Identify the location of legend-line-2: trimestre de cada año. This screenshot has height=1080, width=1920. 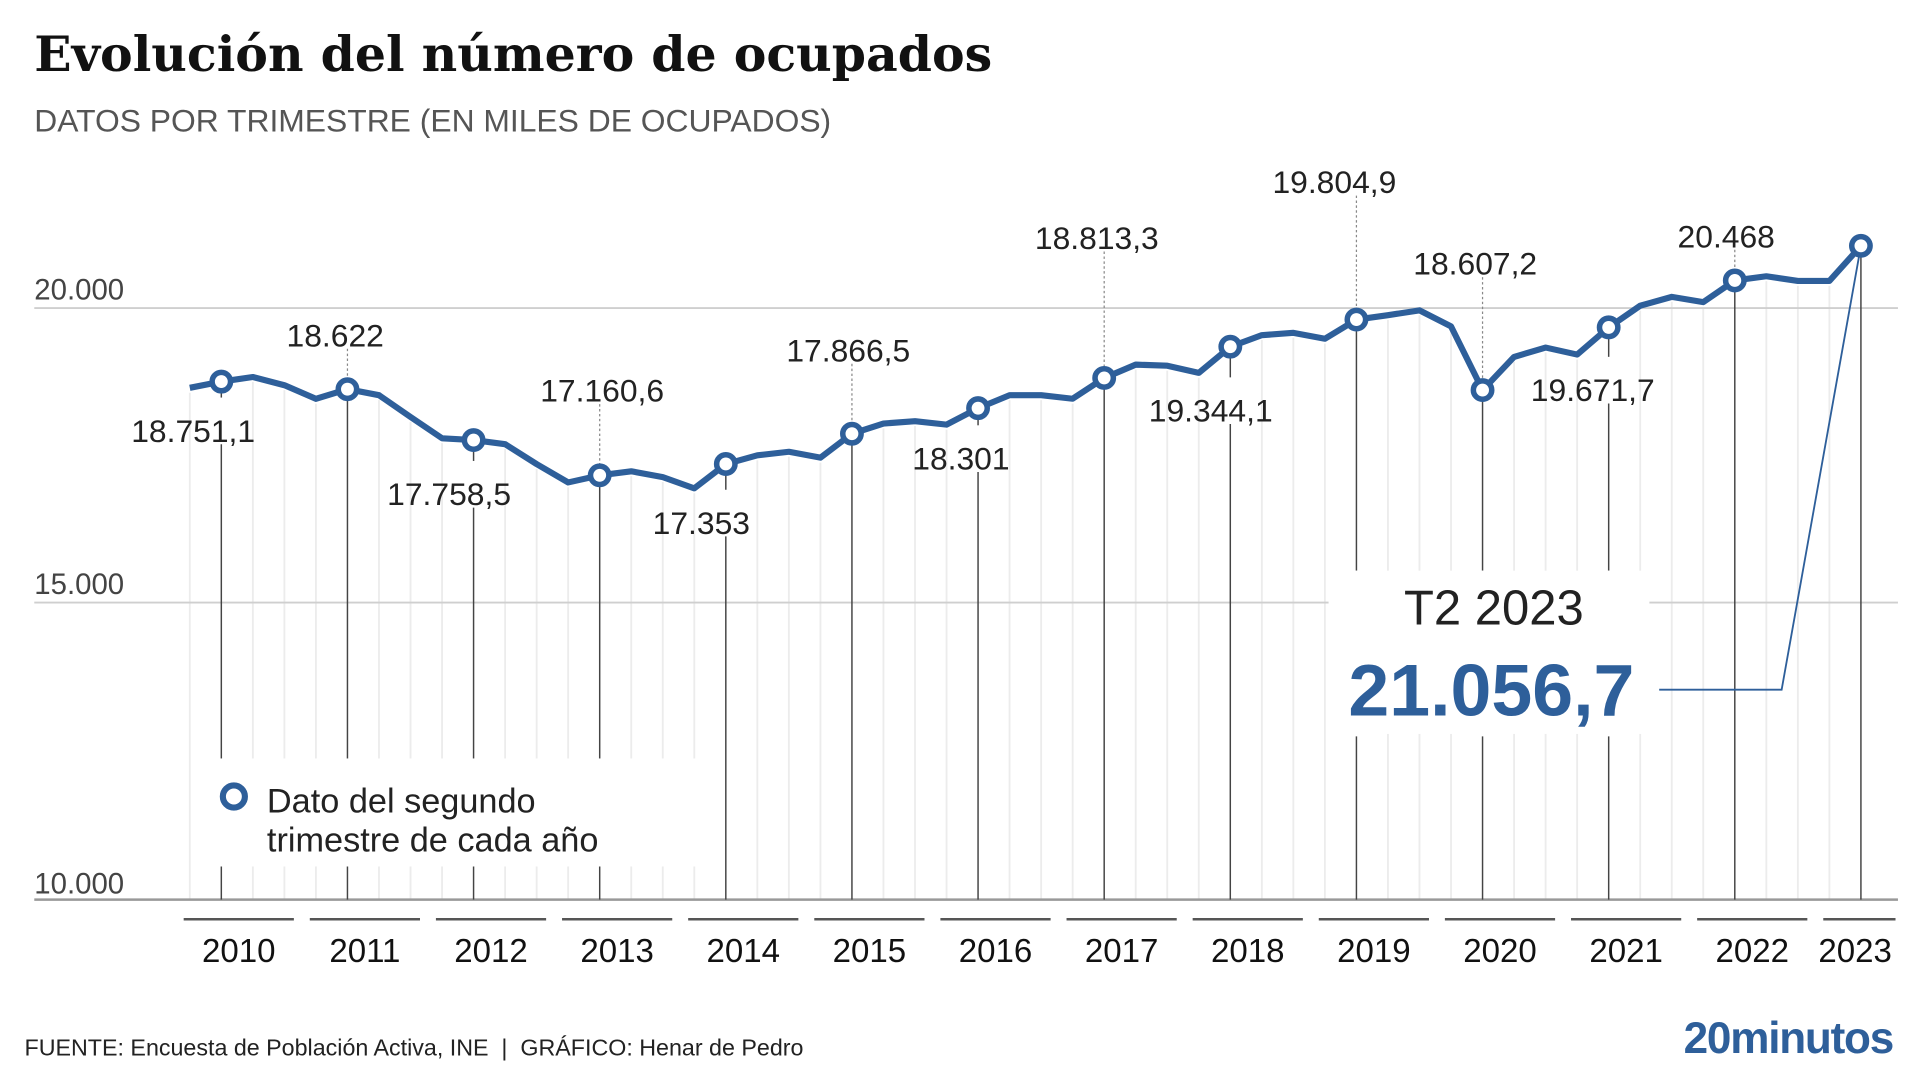
(432, 841).